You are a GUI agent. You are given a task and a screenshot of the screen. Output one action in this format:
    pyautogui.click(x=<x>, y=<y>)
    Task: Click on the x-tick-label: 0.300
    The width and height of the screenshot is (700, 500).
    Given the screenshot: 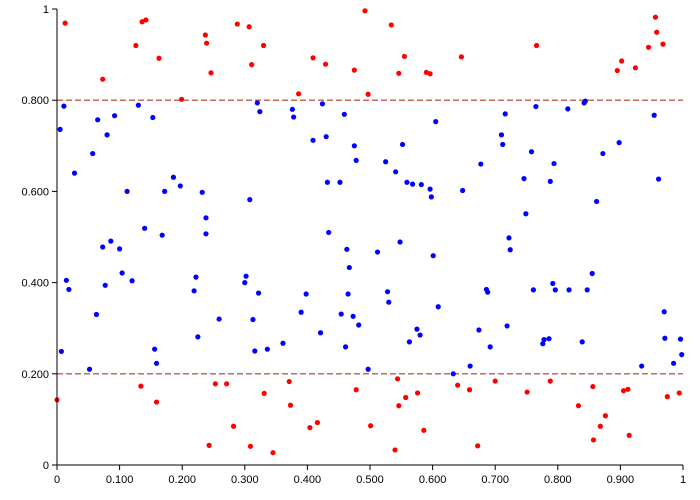 What is the action you would take?
    pyautogui.click(x=245, y=480)
    